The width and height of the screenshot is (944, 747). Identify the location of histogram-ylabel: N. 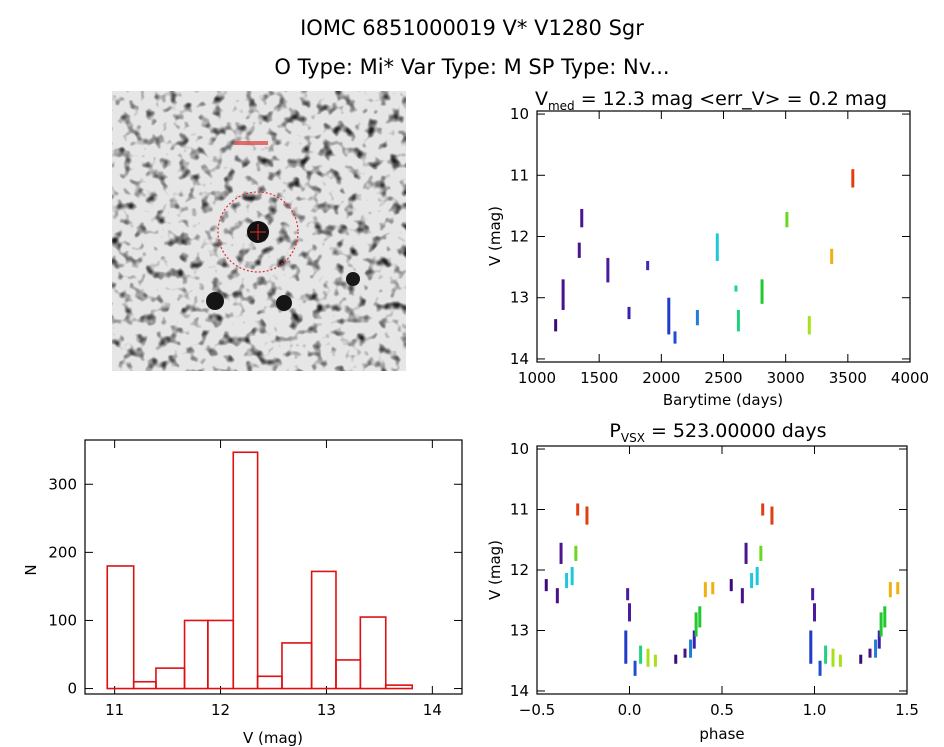
(31, 569).